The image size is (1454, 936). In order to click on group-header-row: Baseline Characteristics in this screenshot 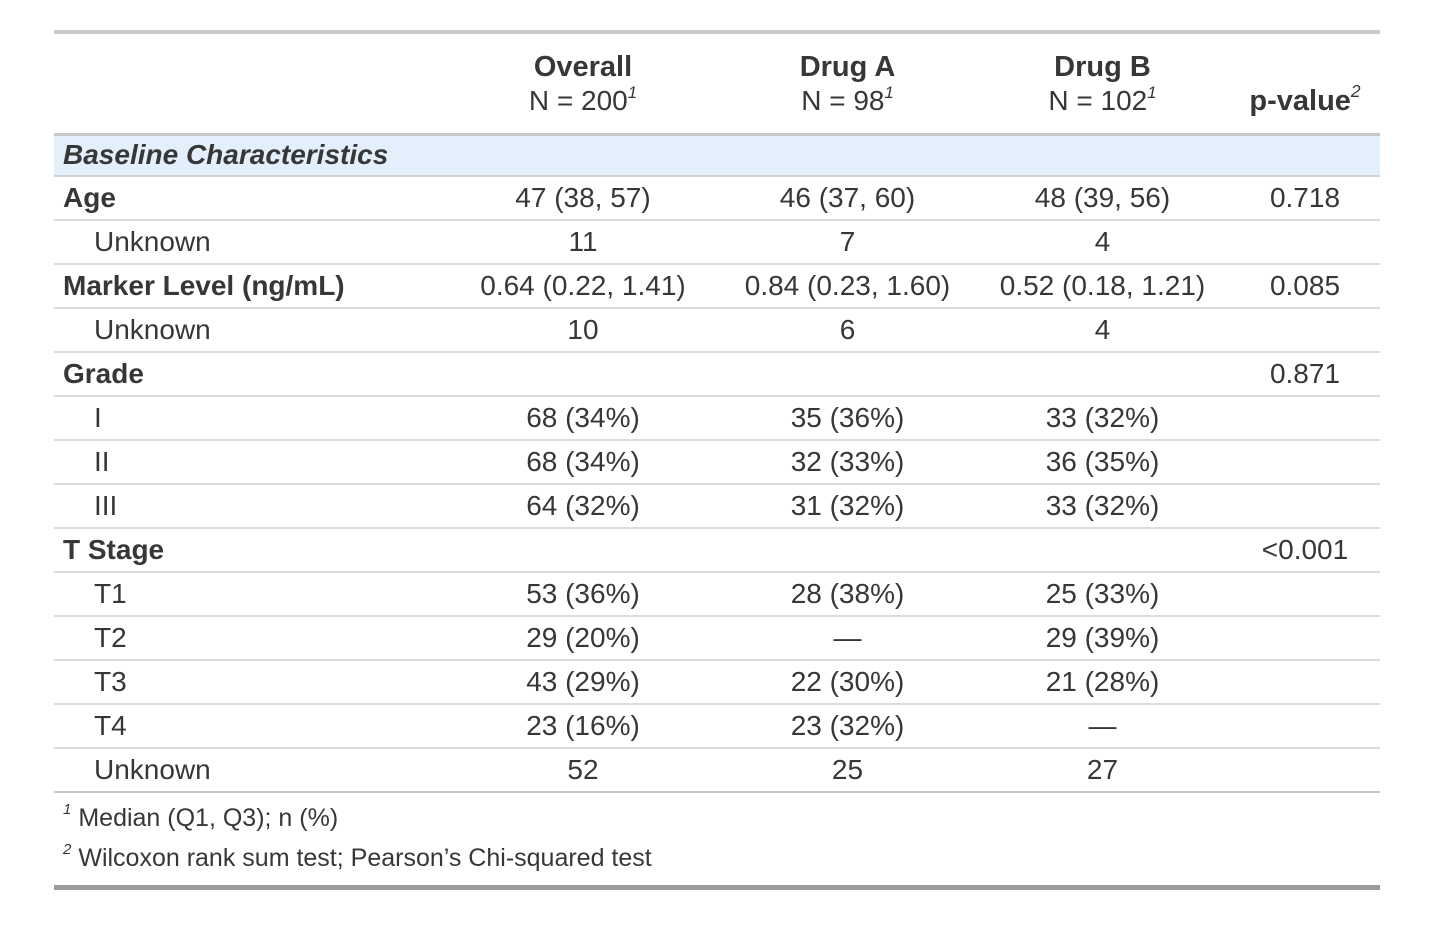, I will do `click(717, 155)`.